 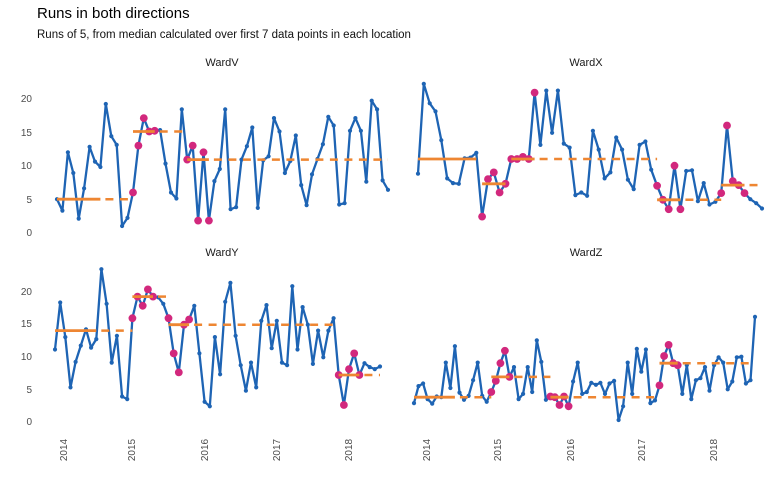 What do you see at coordinates (643, 450) in the screenshot?
I see `x-tick-label: 2017` at bounding box center [643, 450].